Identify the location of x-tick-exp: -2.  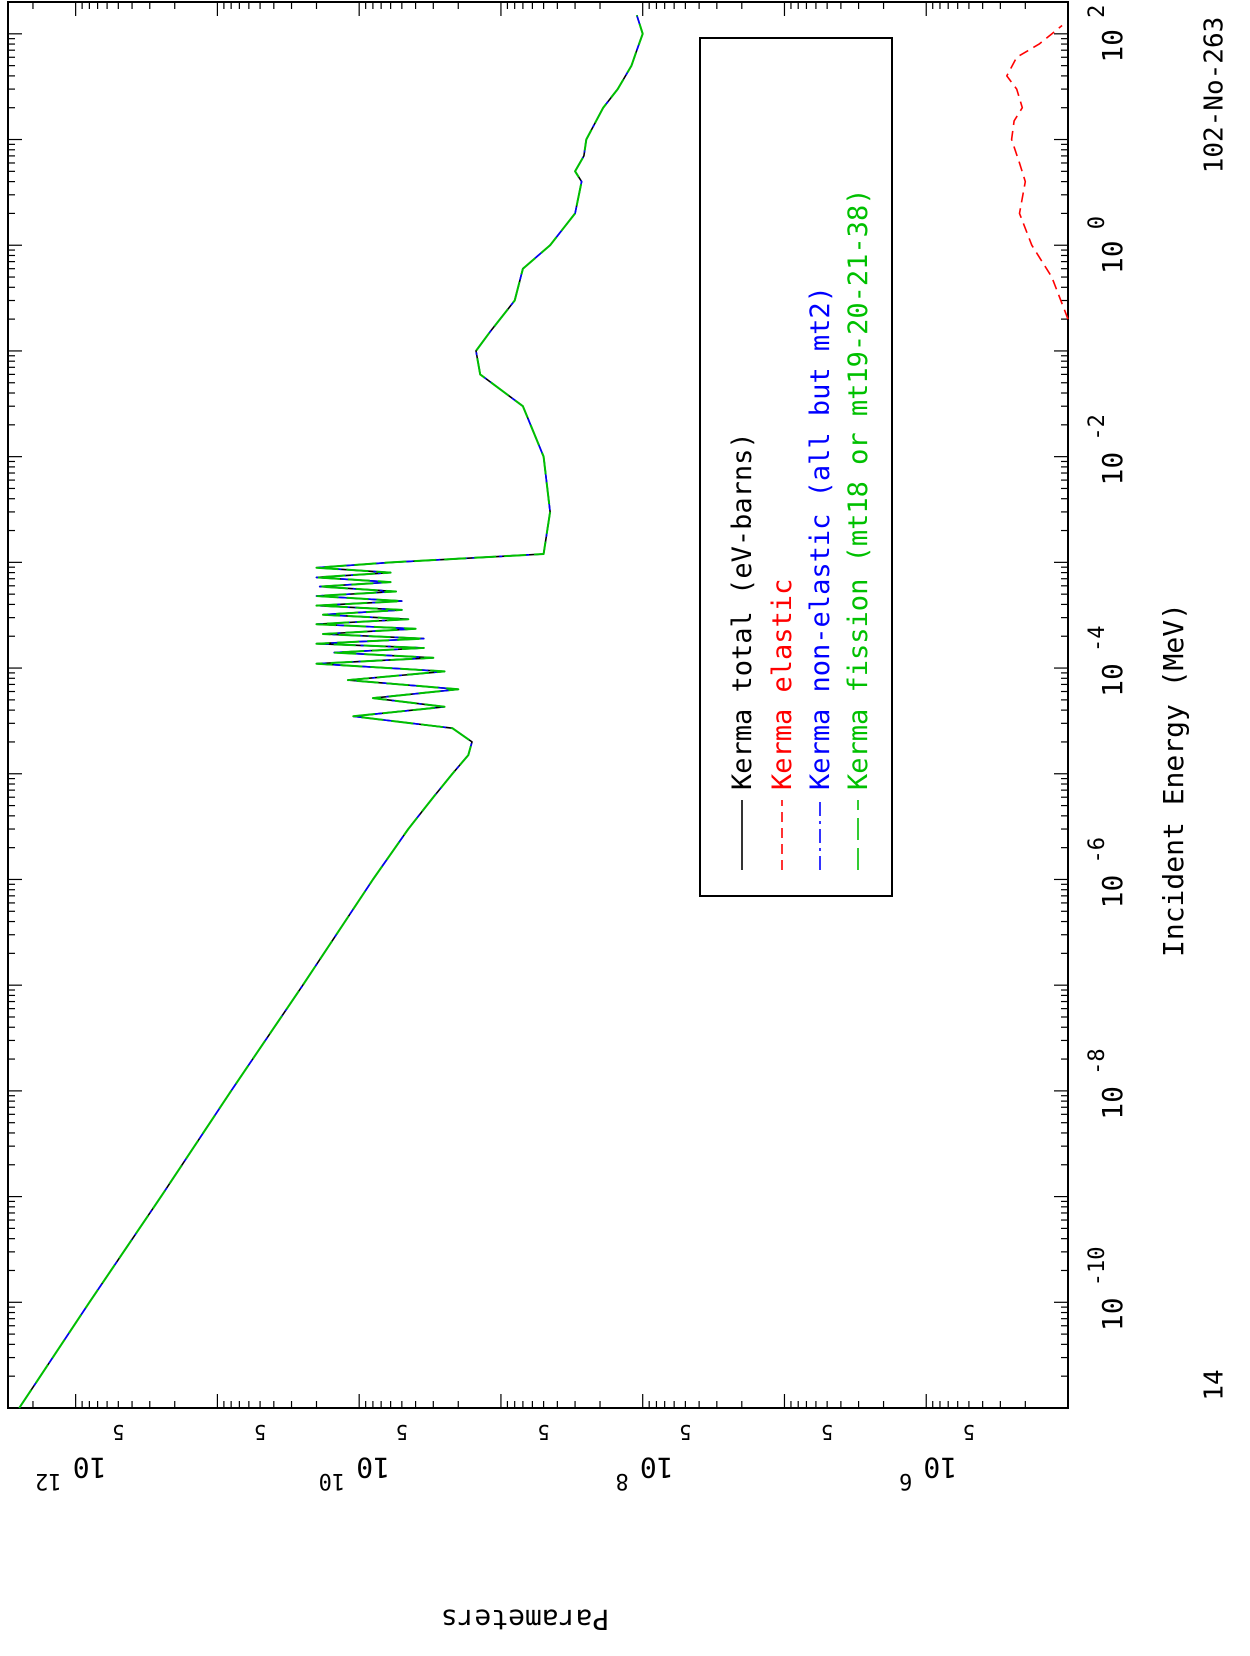
(1097, 427).